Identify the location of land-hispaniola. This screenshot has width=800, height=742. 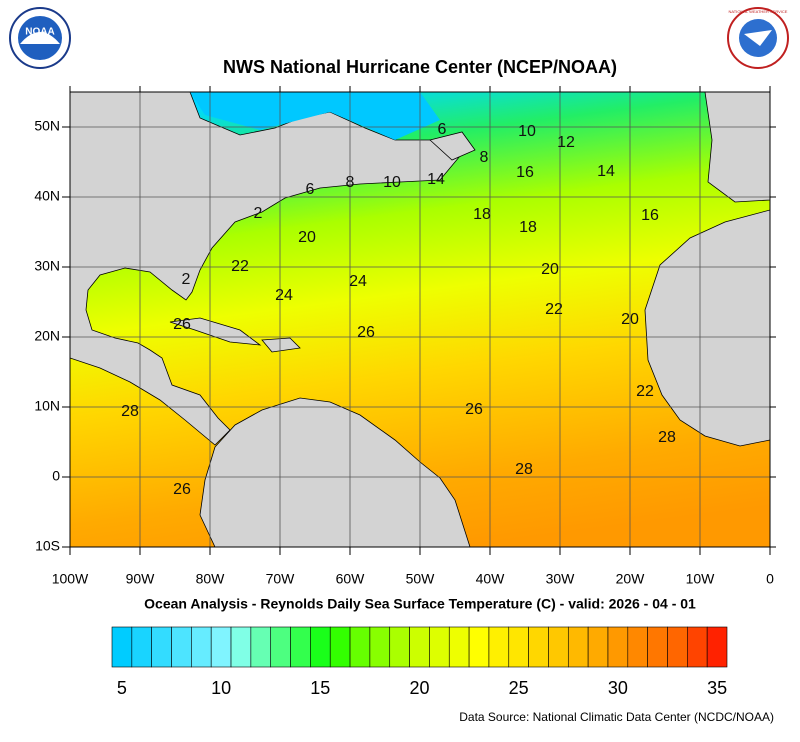
(281, 345).